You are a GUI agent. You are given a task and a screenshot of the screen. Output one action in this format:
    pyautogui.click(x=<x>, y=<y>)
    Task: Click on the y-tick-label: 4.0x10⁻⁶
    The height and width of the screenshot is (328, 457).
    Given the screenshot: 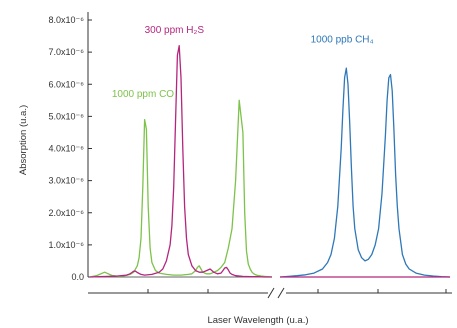 What is the action you would take?
    pyautogui.click(x=67, y=149)
    